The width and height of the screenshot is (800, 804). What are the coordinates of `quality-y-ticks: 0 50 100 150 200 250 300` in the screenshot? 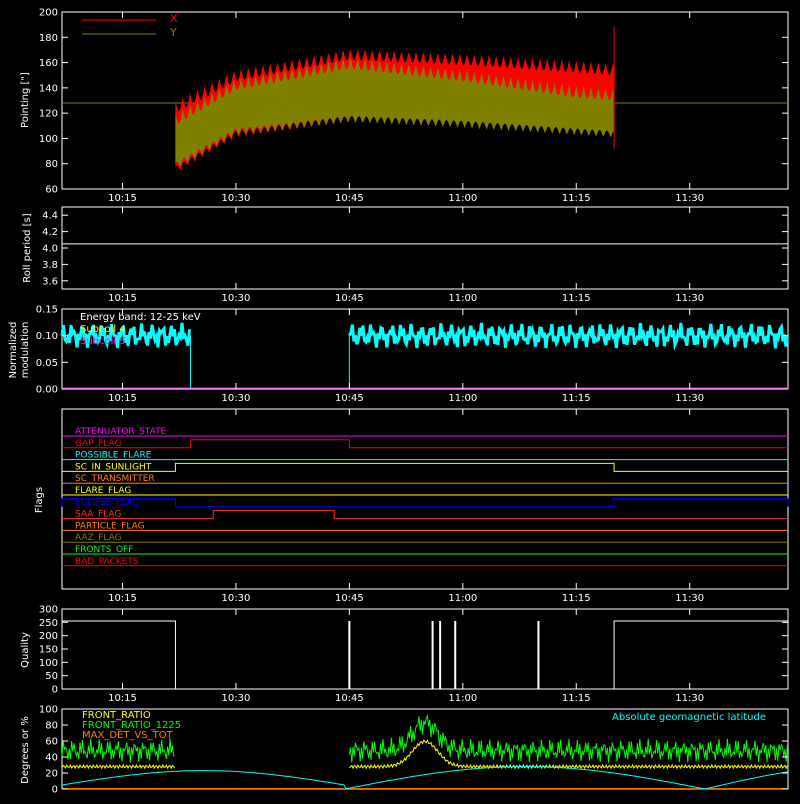 It's located at (413, 650).